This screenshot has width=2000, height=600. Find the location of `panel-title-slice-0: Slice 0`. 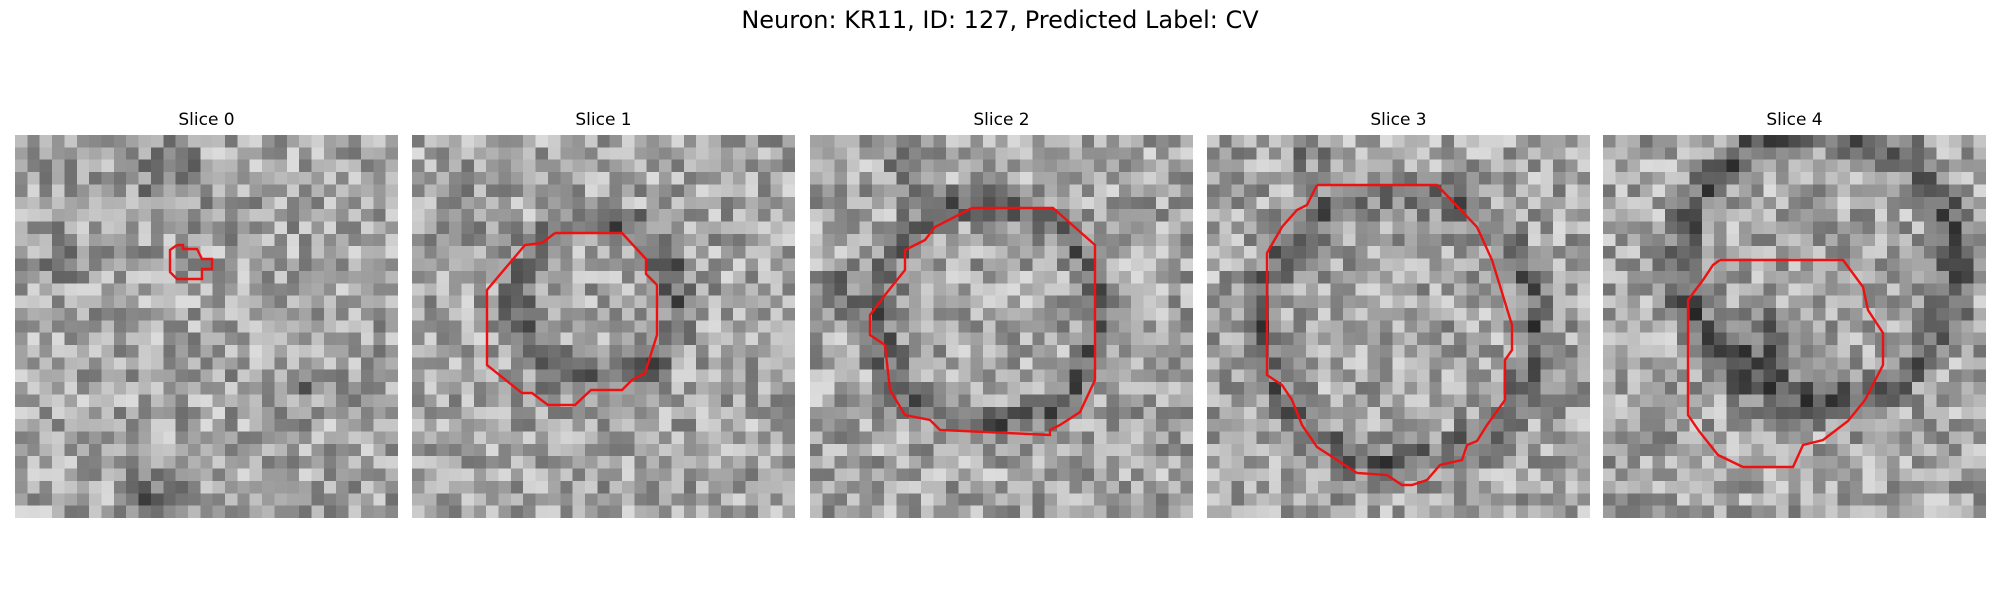

panel-title-slice-0: Slice 0 is located at coordinates (206, 120).